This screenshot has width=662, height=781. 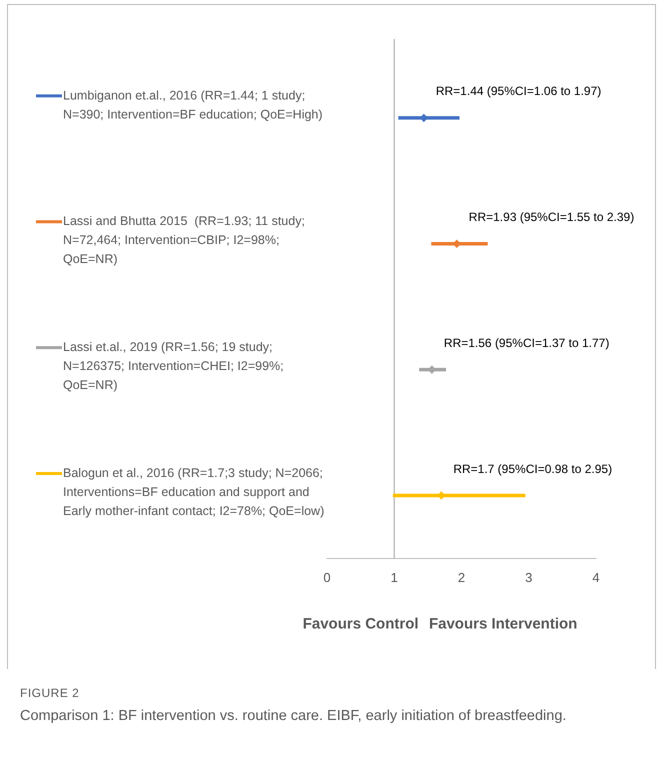 I want to click on data-label: RR=1.44 (95%CI=1.06 to 1.97), so click(x=519, y=91).